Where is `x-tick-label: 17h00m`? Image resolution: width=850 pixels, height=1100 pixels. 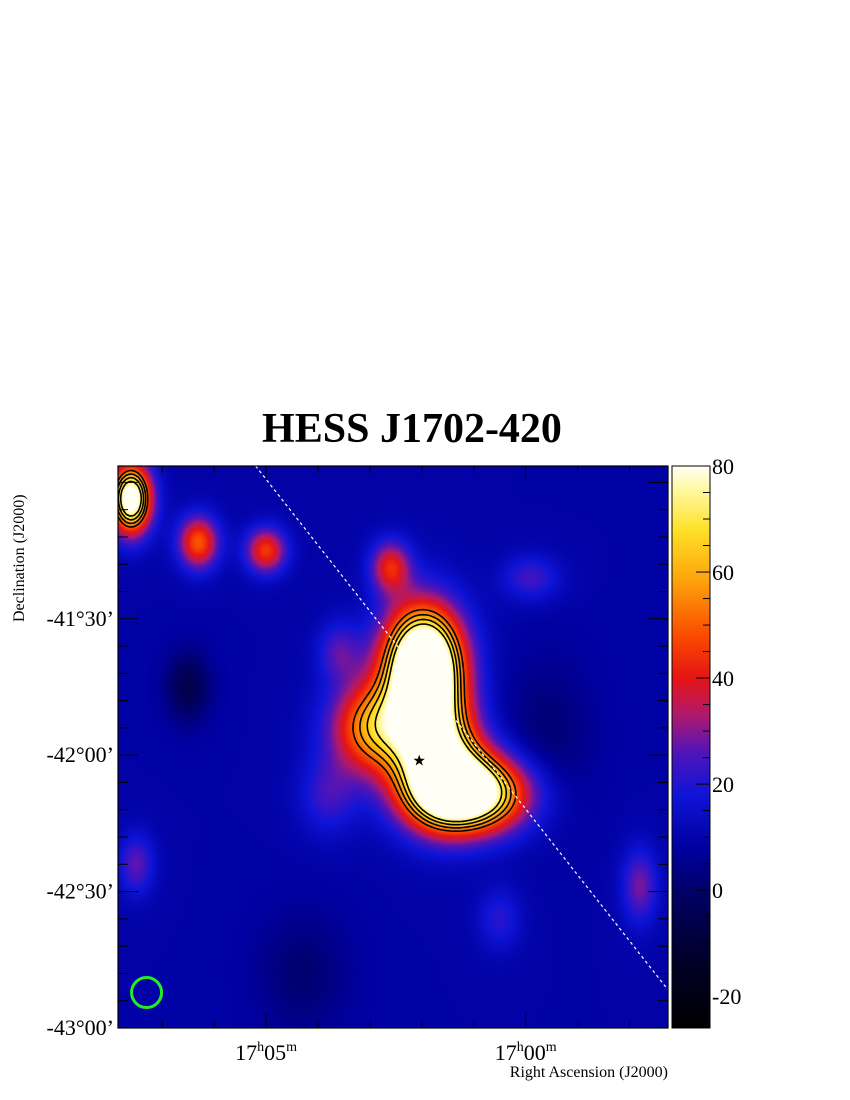
x-tick-label: 17h00m is located at coordinates (526, 1052).